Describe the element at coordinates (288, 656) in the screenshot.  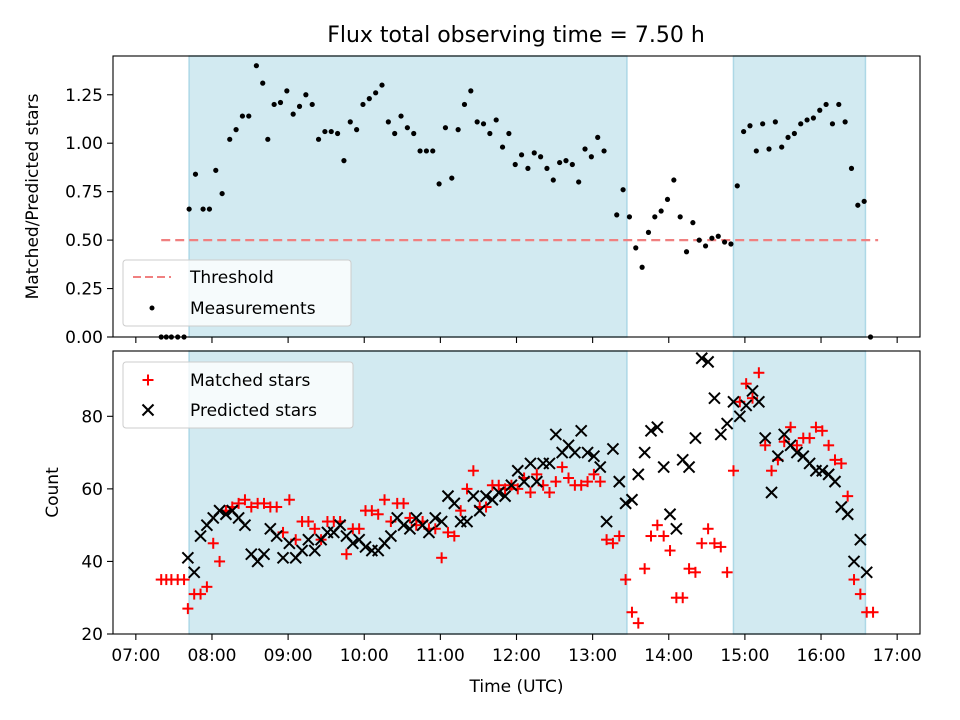
I see `x-tick-label: 09:00` at that location.